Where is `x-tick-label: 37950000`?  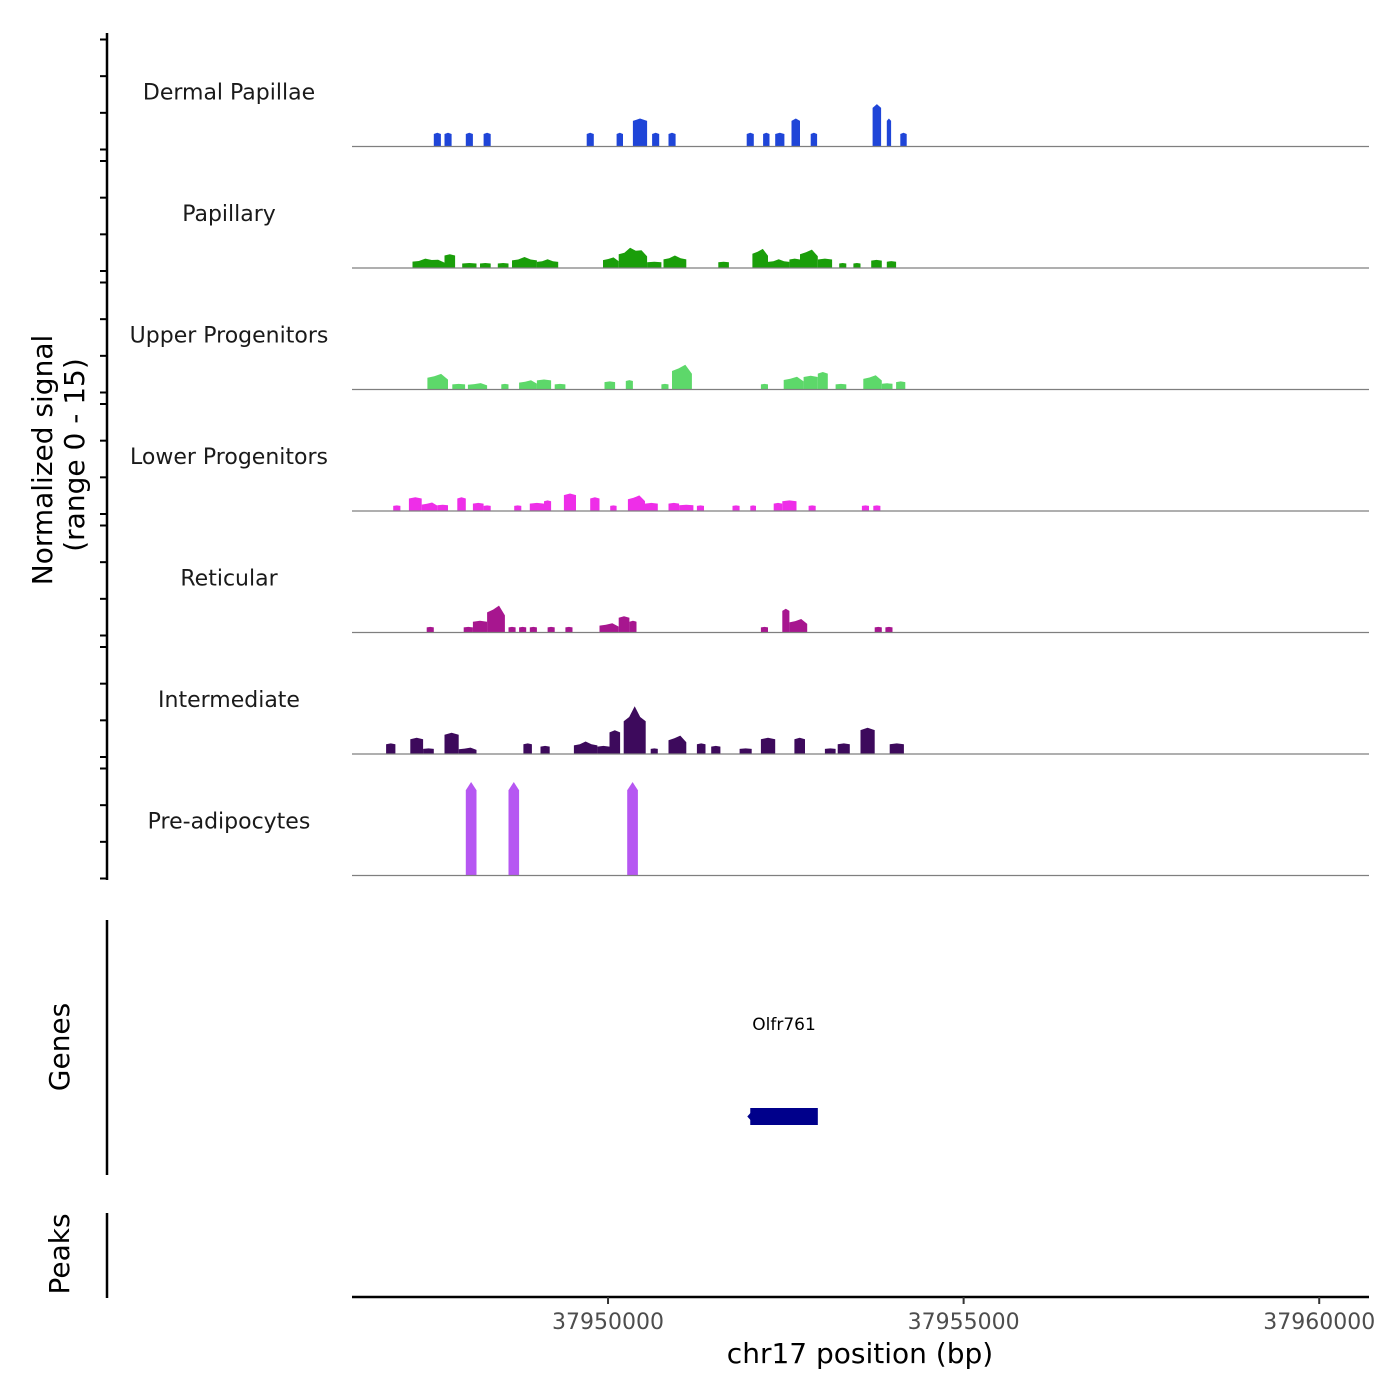 x-tick-label: 37950000 is located at coordinates (608, 1322).